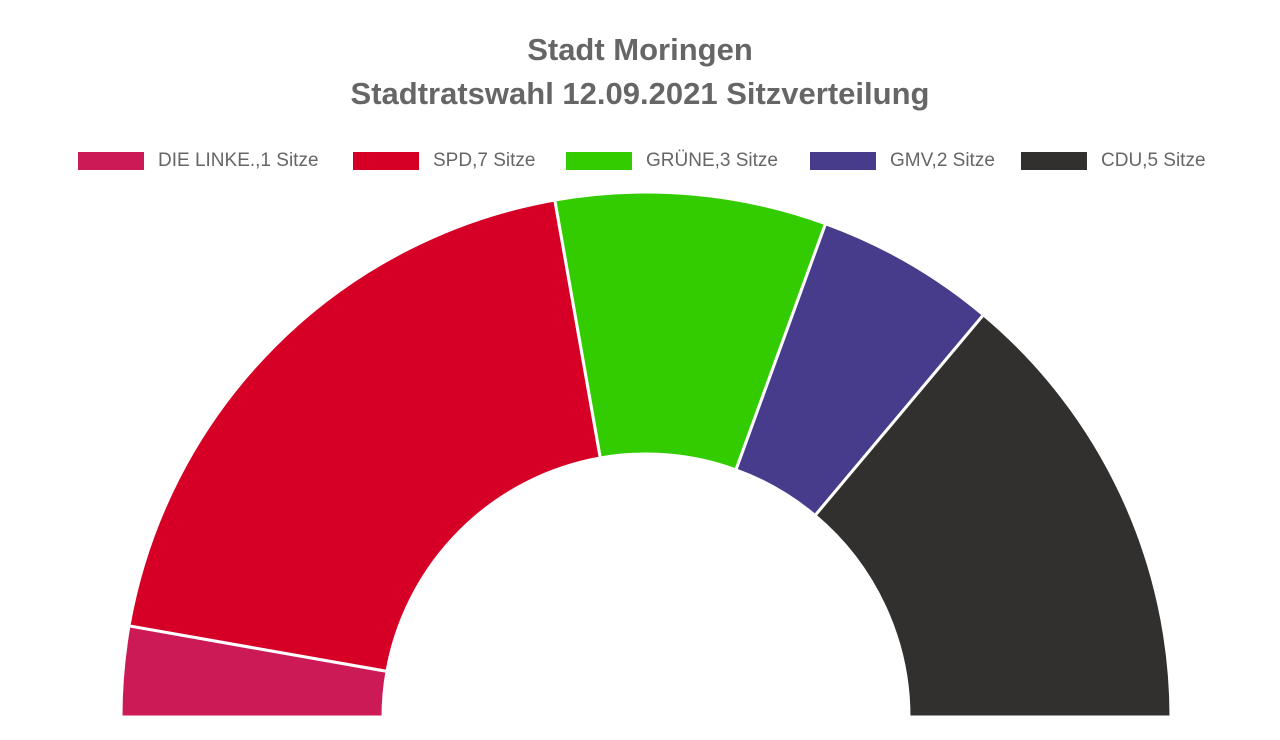  Describe the element at coordinates (484, 160) in the screenshot. I see `legend-label: SPD,7 Sitze` at that location.